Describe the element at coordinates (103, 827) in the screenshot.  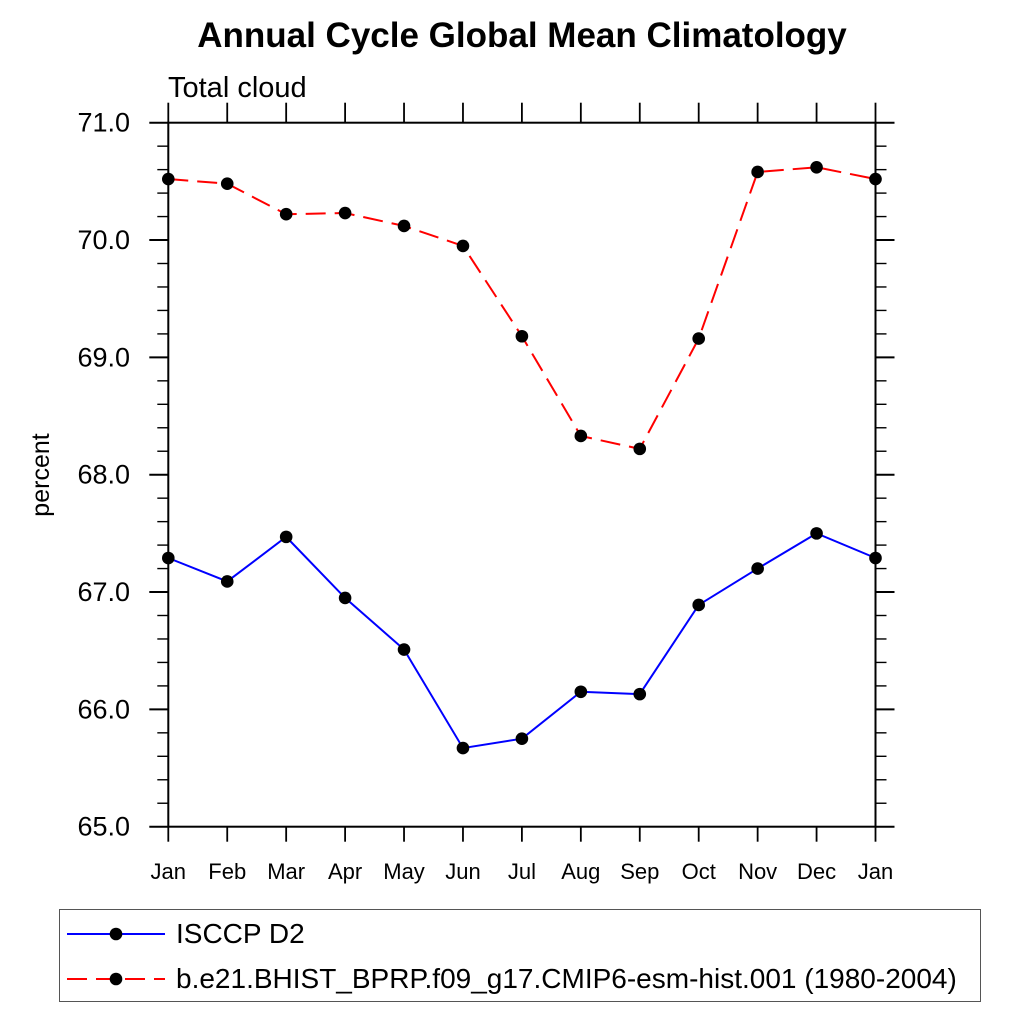
I see `y-tick-label: 65.0` at that location.